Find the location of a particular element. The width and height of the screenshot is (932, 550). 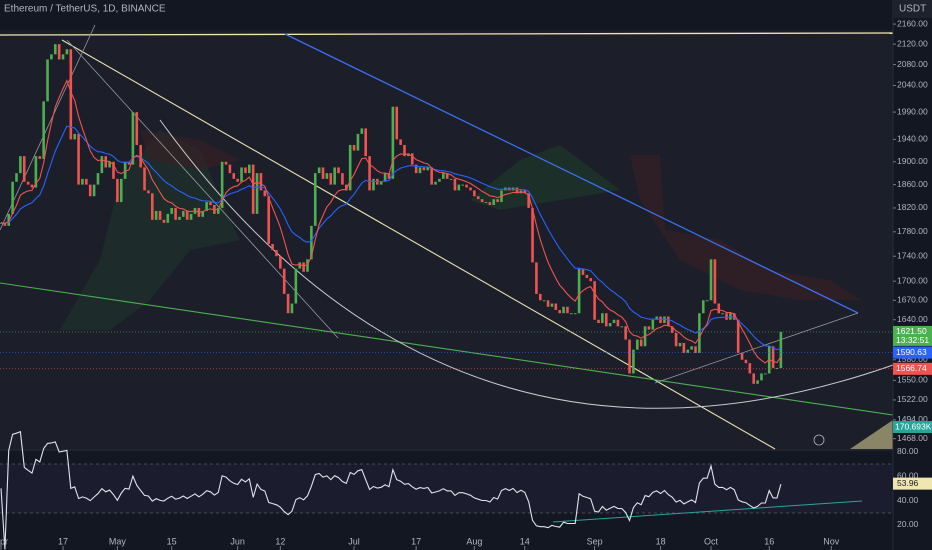

x-tick-label: 15 is located at coordinates (172, 541).